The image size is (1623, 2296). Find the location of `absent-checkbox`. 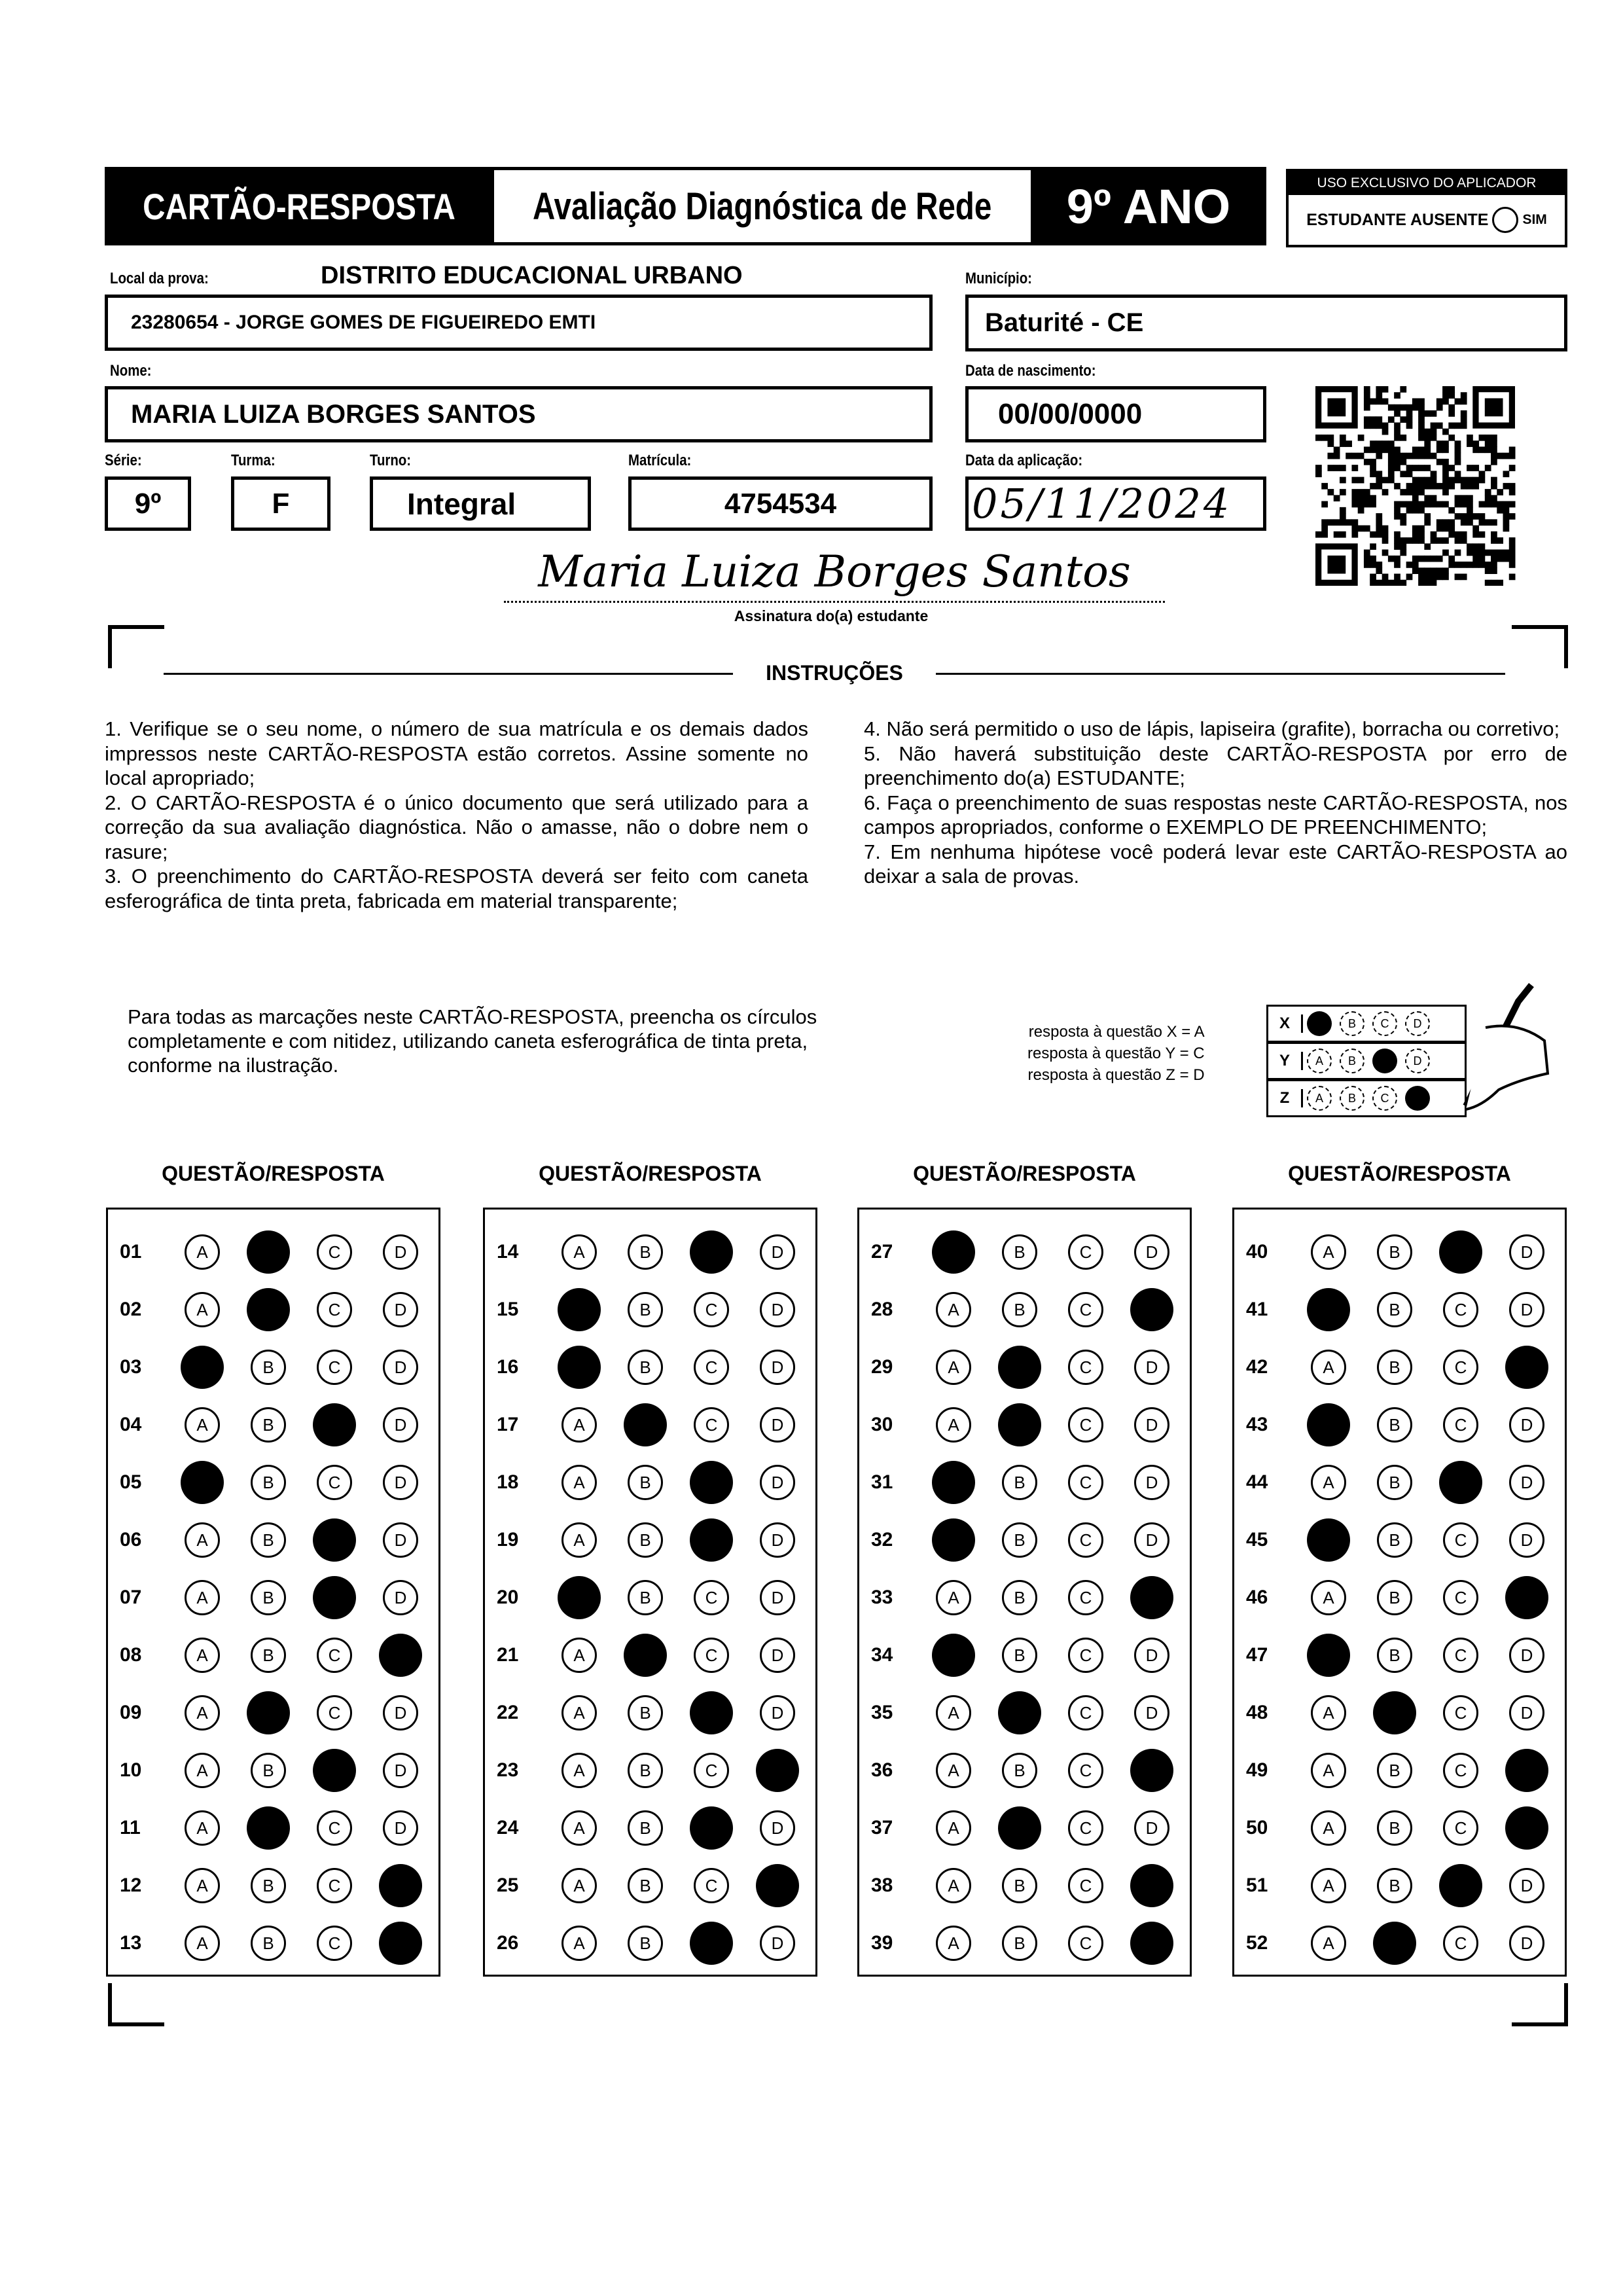

absent-checkbox is located at coordinates (1505, 220).